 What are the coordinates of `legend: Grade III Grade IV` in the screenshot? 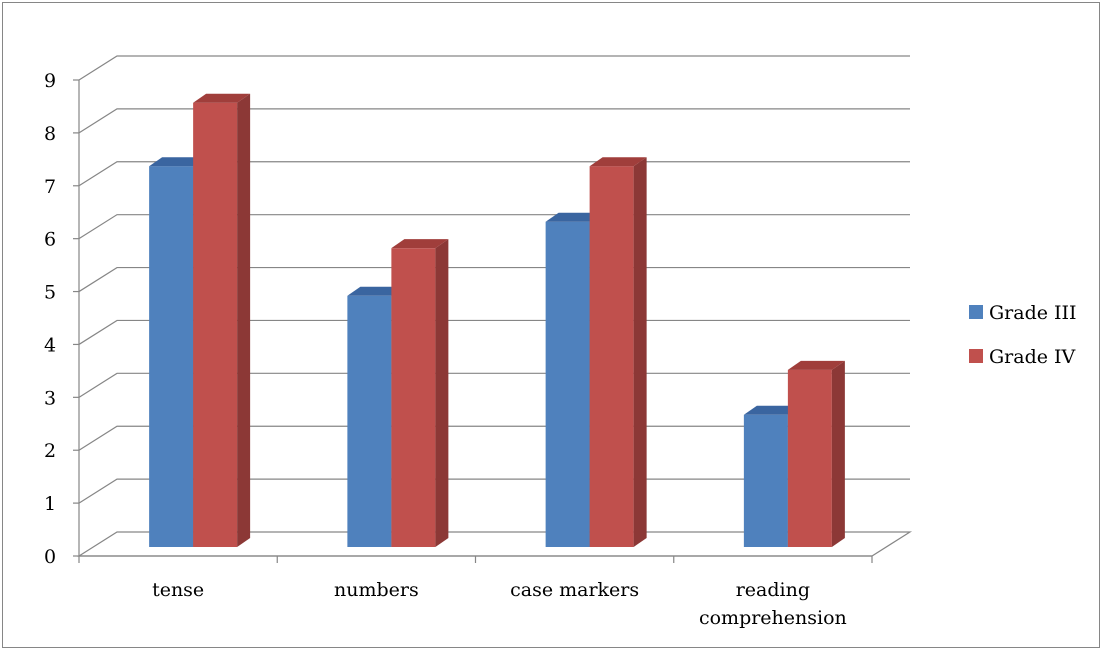 It's located at (1023, 335).